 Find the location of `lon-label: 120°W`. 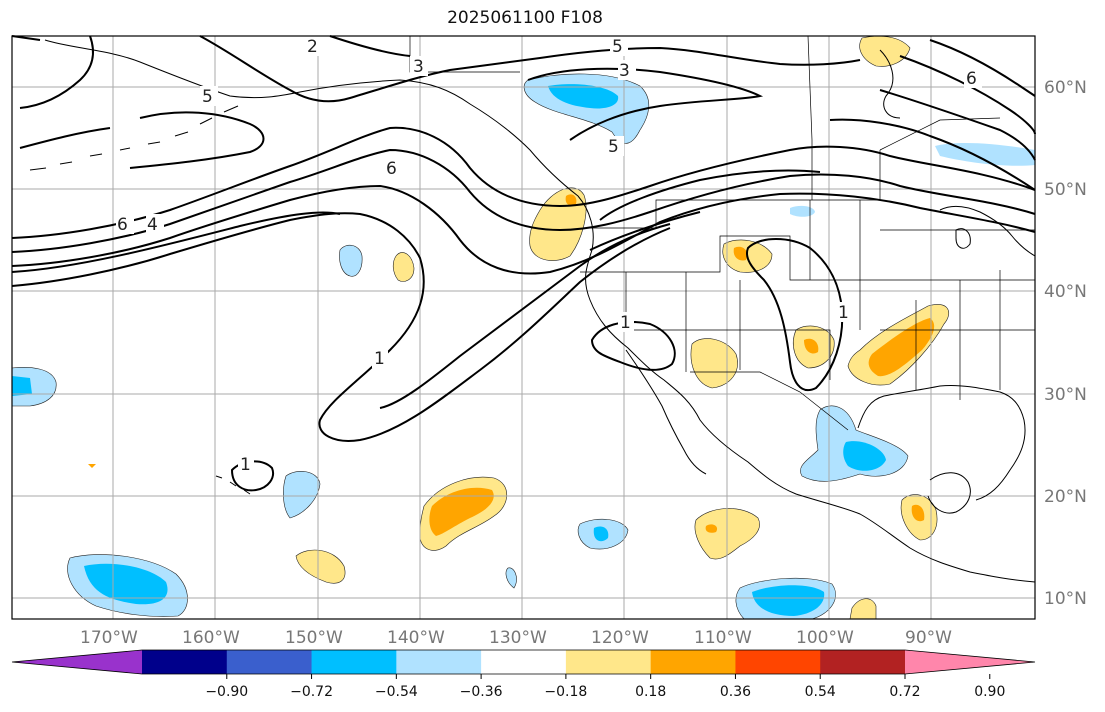

lon-label: 120°W is located at coordinates (620, 638).